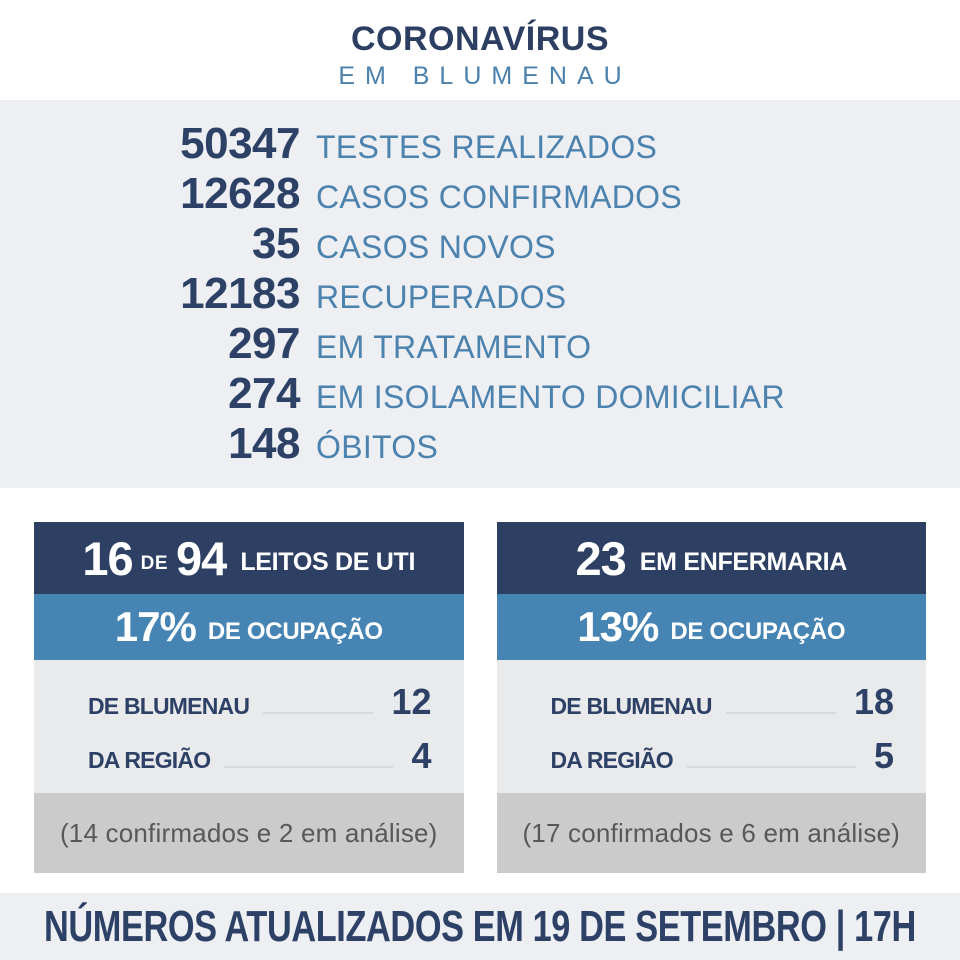  What do you see at coordinates (454, 347) in the screenshot?
I see `stat-label: EM TRATAMENTO` at bounding box center [454, 347].